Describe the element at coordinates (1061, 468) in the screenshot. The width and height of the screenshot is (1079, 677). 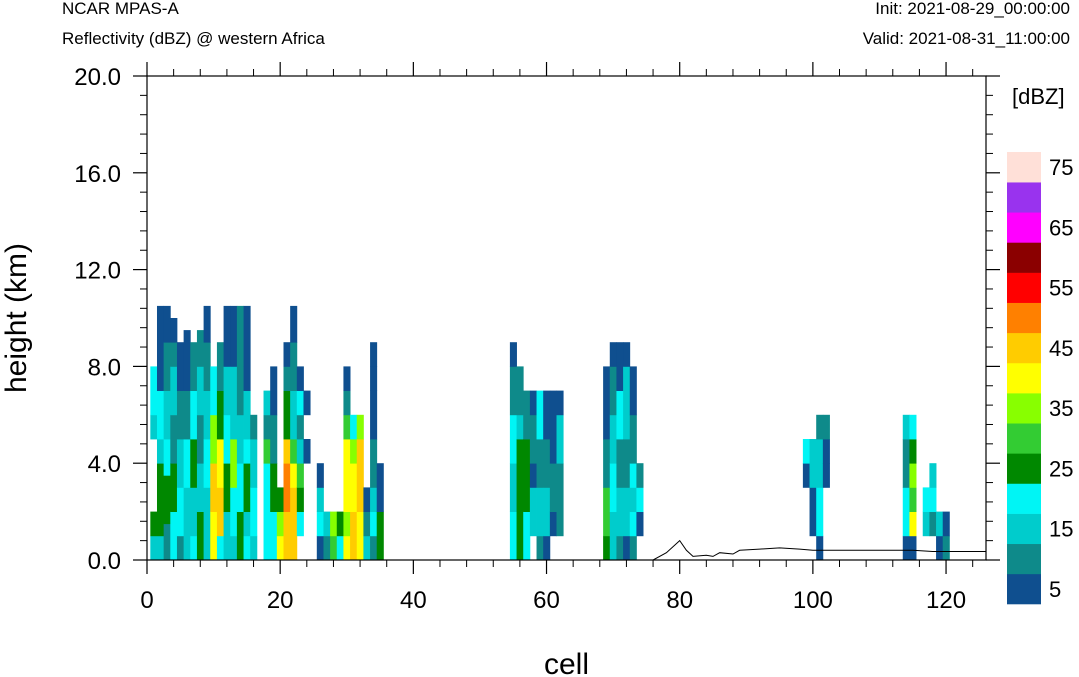
I see `colorbar-label: 25` at that location.